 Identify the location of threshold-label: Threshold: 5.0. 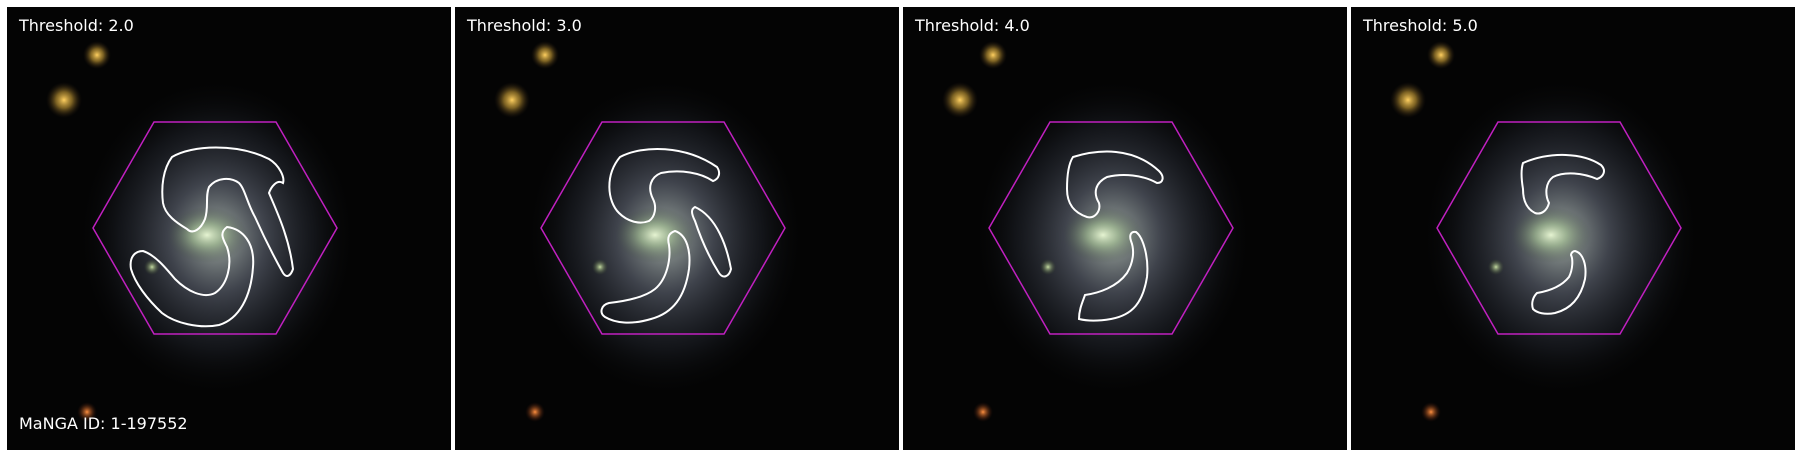
(1420, 25).